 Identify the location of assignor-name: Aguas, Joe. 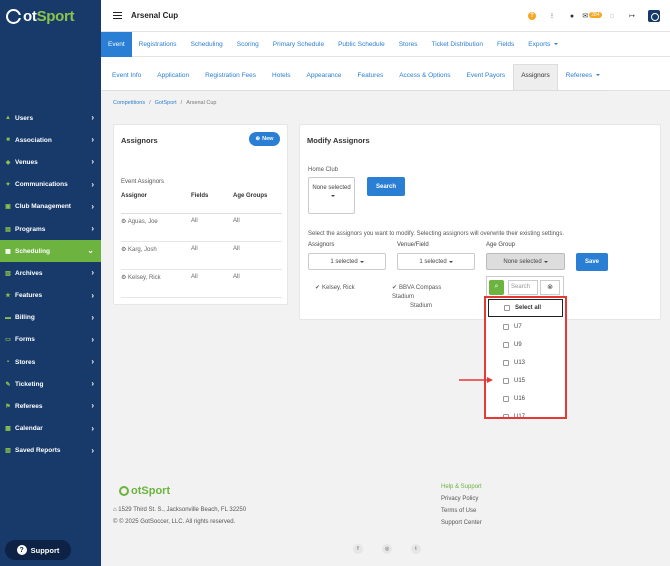
(142, 221).